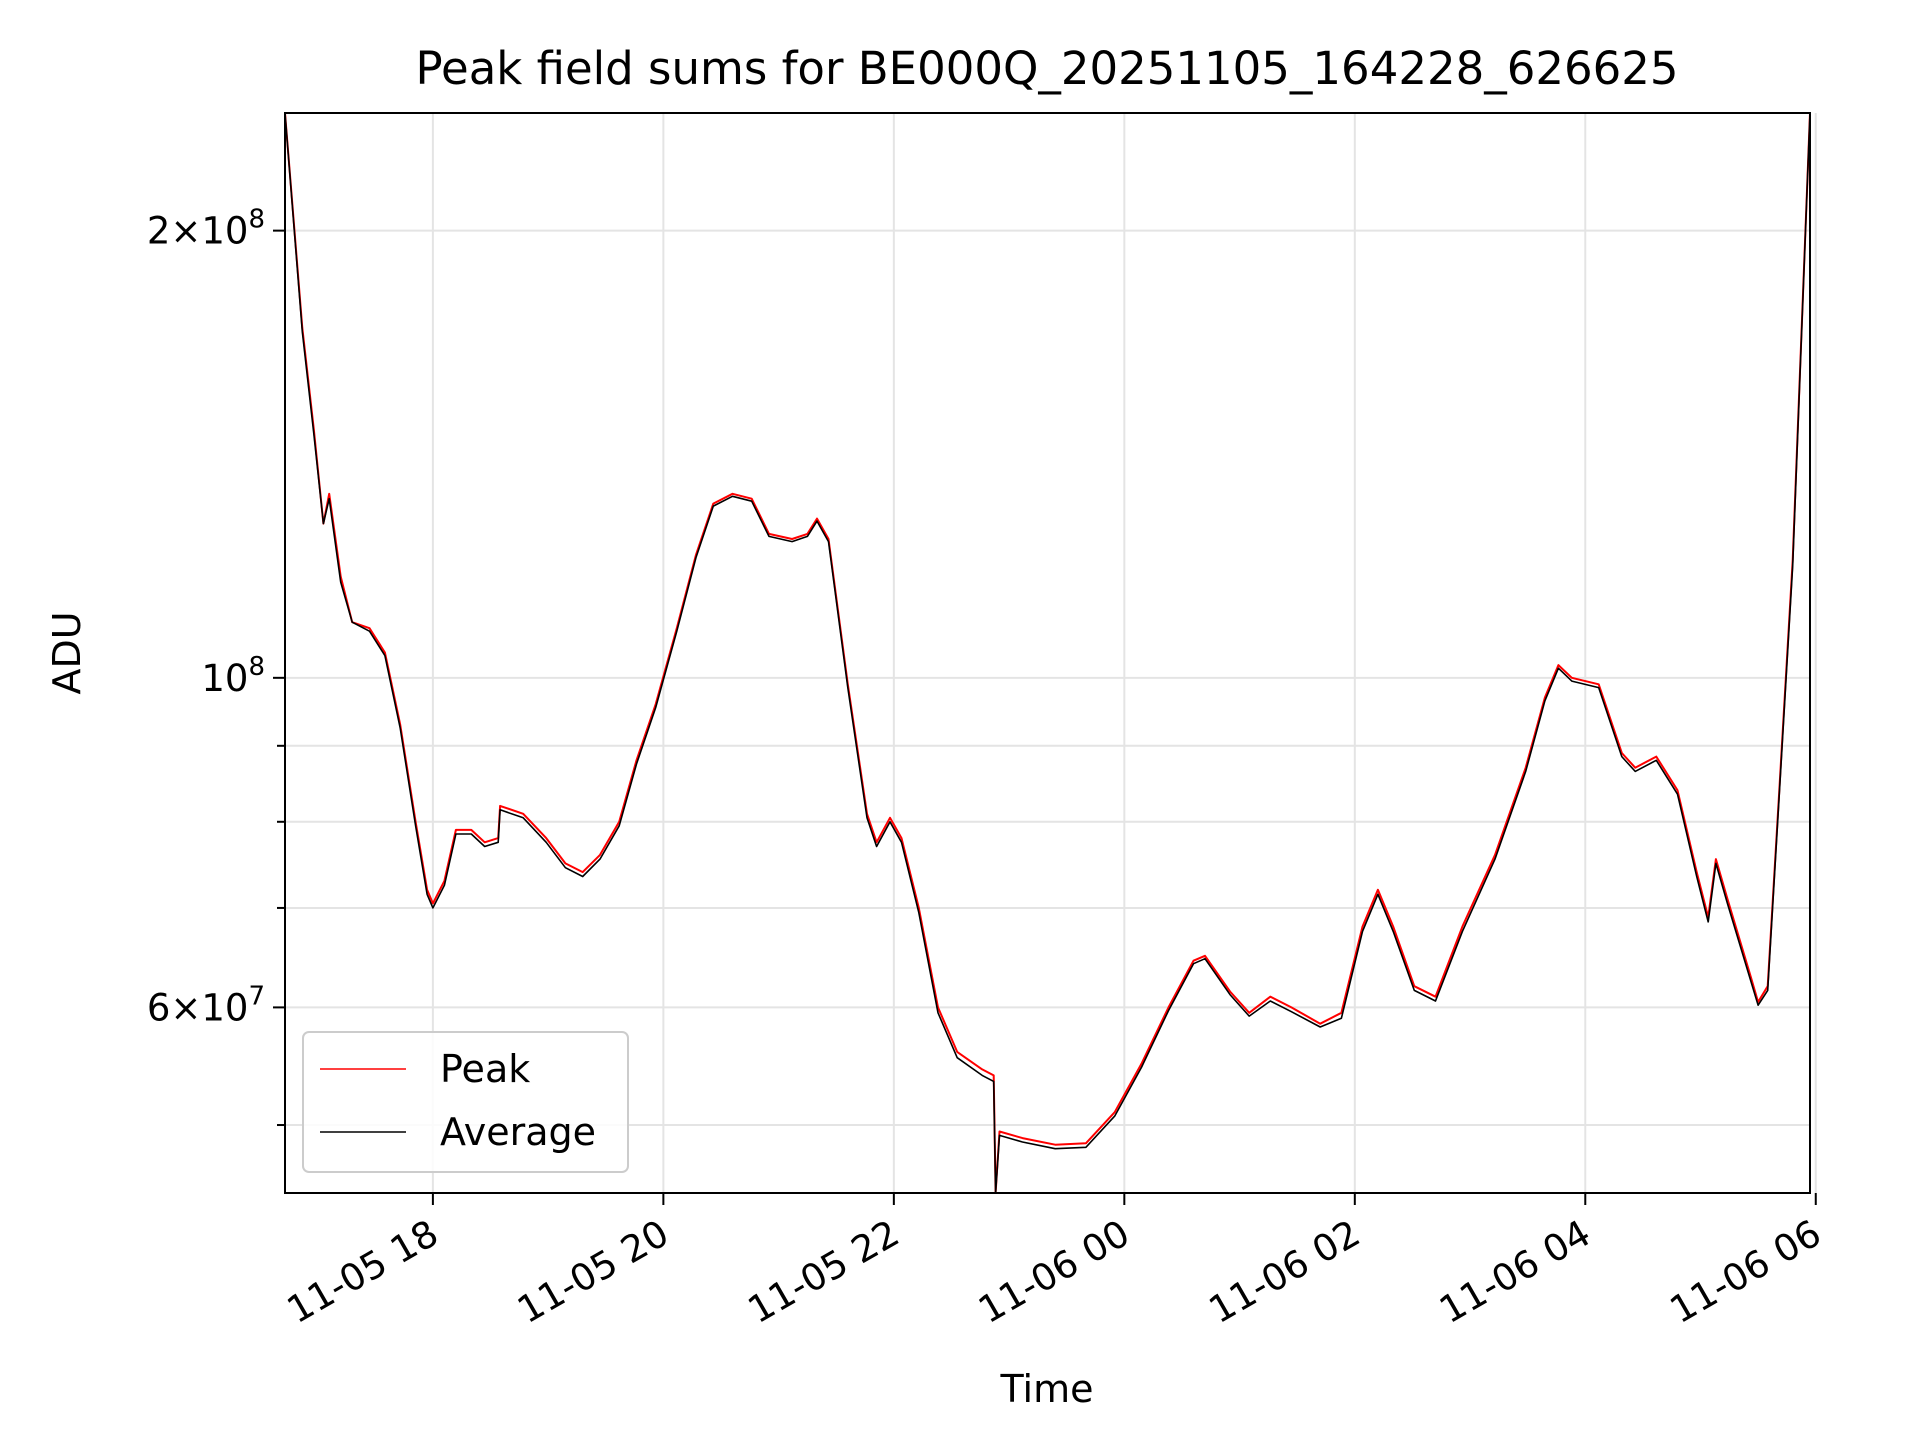  I want to click on y-axis: 6×107 108 2×108, so click(216, 666).